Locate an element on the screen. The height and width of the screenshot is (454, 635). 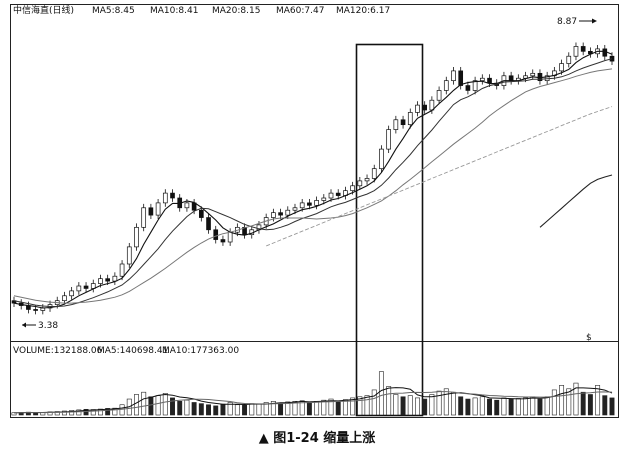
volume-ma10-label: MA10:177363.00 is located at coordinates (200, 351).